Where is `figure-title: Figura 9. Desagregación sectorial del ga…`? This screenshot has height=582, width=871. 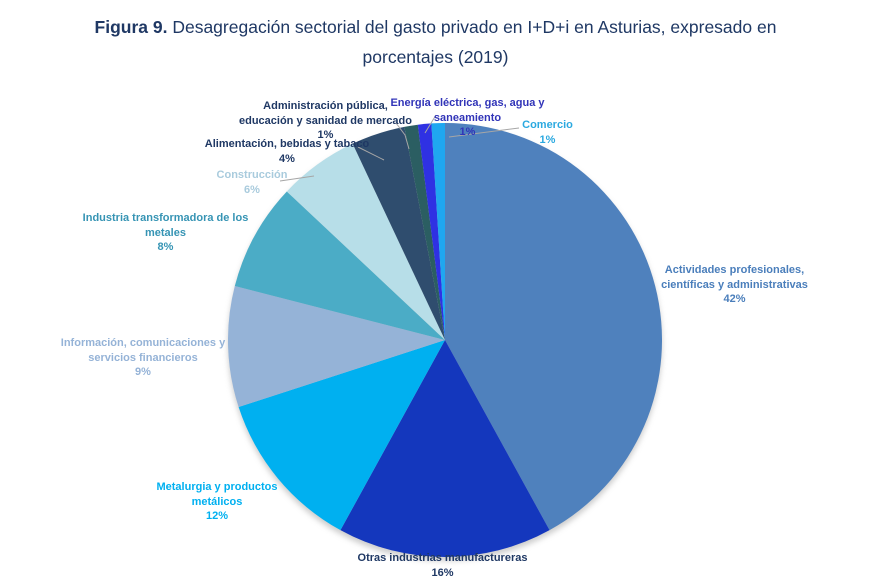
figure-title: Figura 9. Desagregación sectorial del ga… is located at coordinates (435, 42).